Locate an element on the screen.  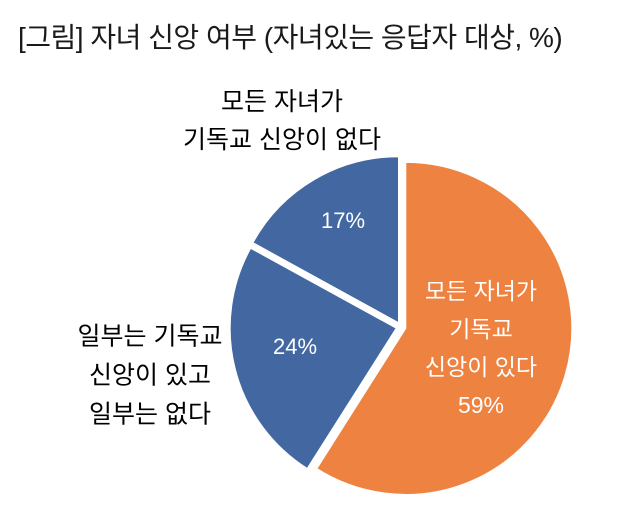
pie-slice-24pct is located at coordinates (313, 358).